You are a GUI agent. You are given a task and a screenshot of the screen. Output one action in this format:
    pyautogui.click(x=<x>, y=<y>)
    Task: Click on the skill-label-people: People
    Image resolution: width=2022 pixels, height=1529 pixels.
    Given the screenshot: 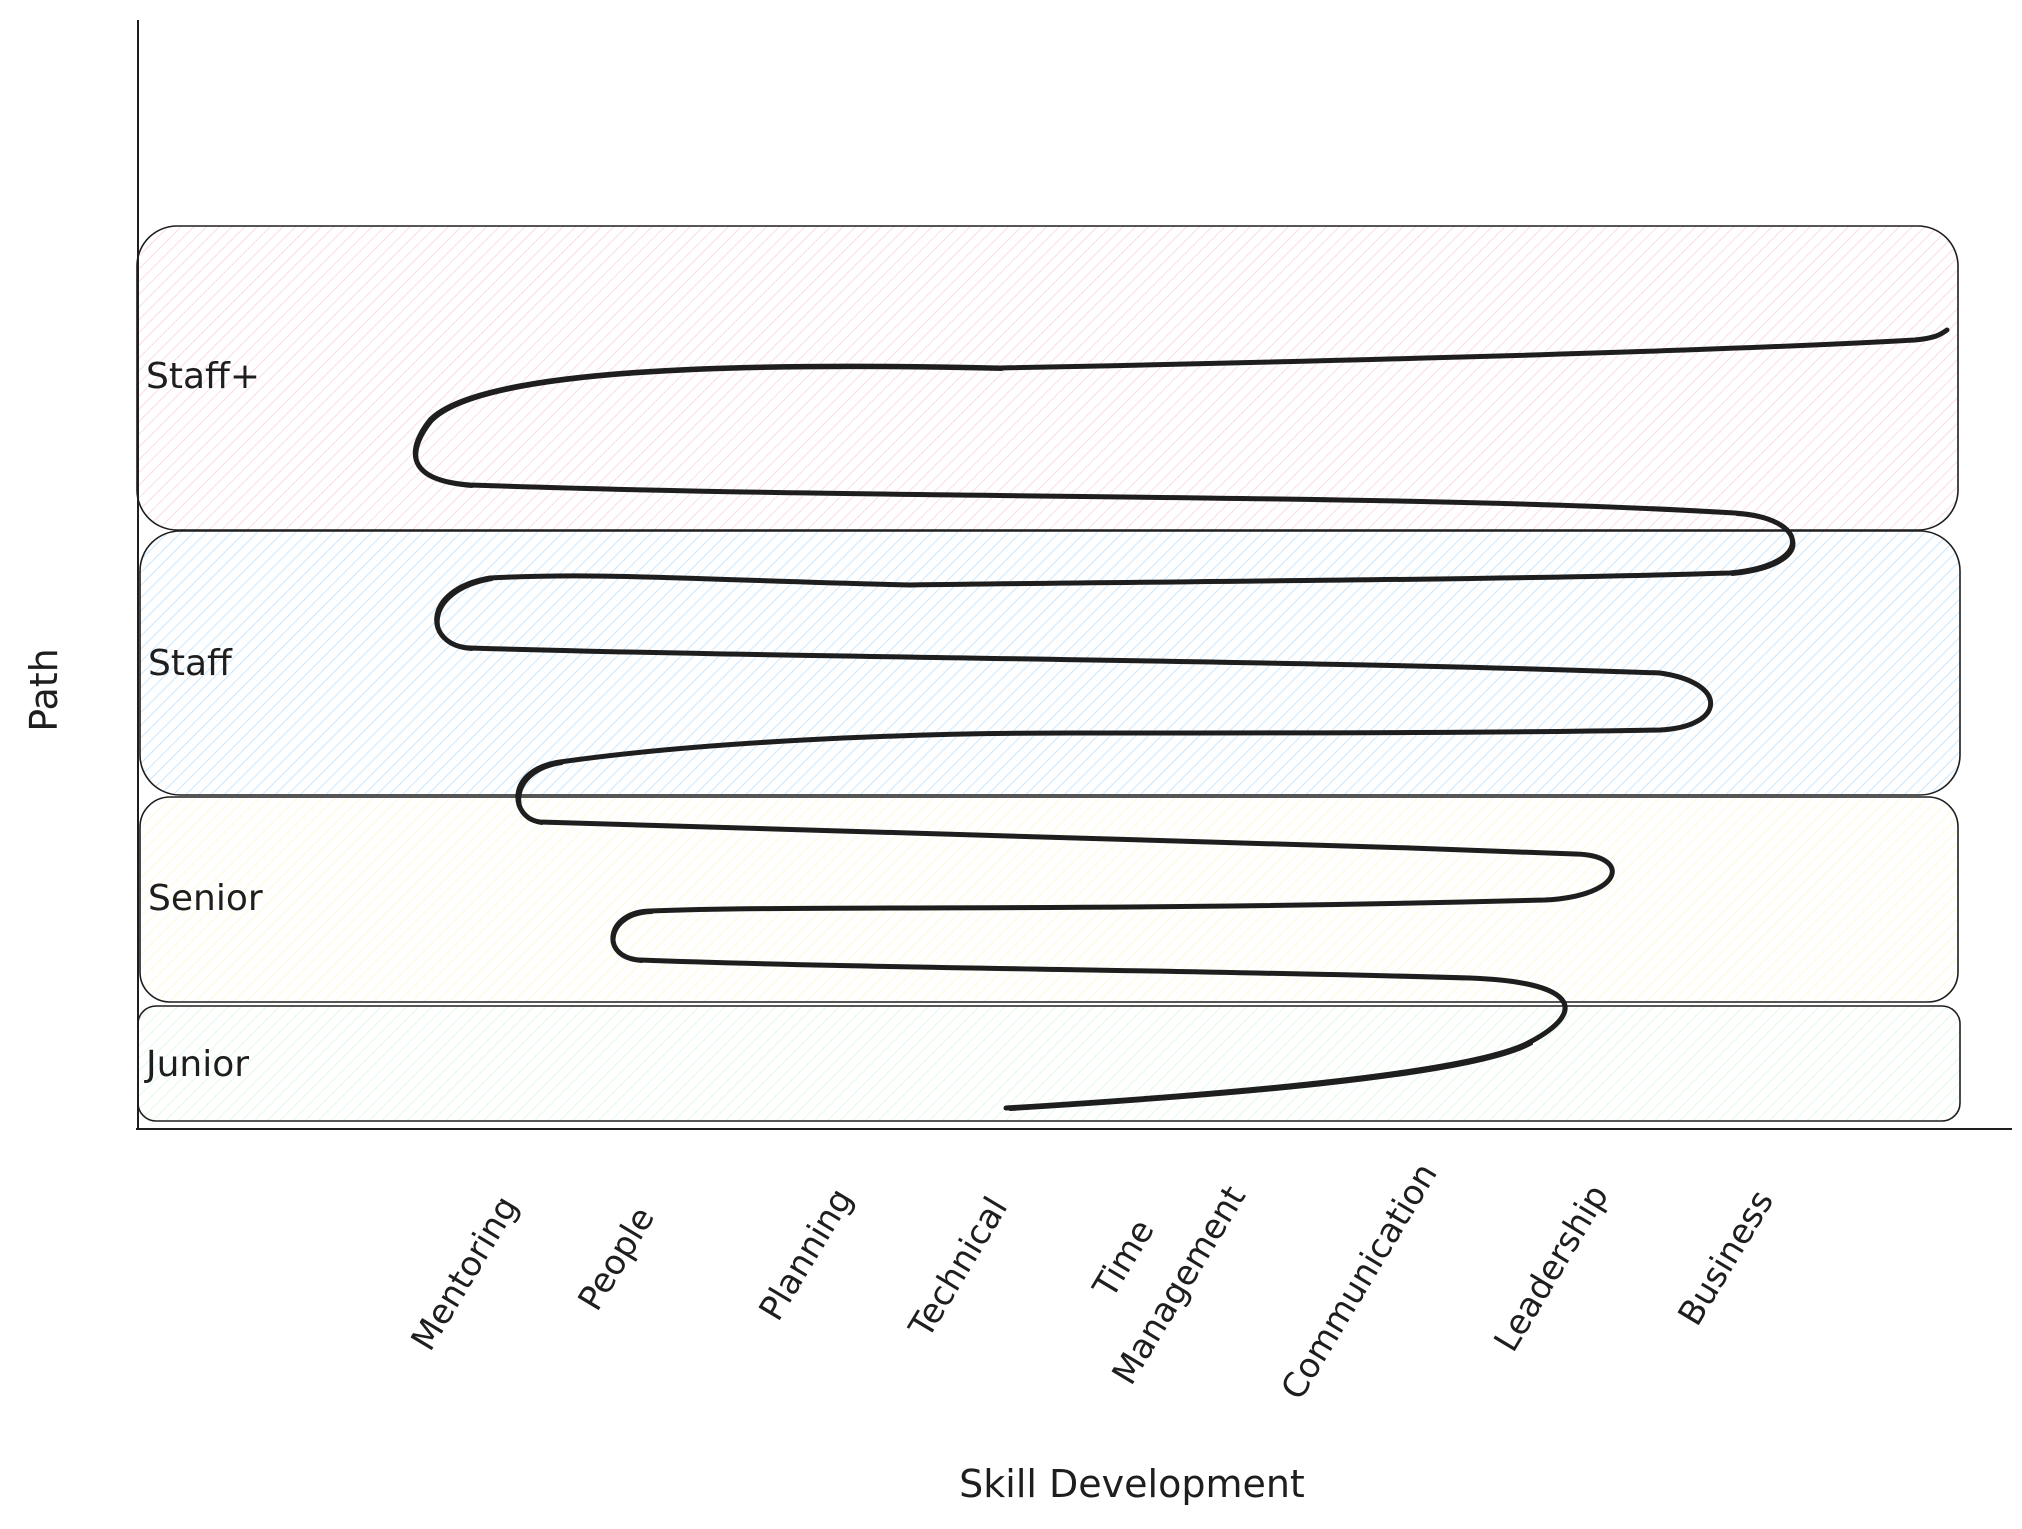 What is the action you would take?
    pyautogui.click(x=616, y=1258)
    